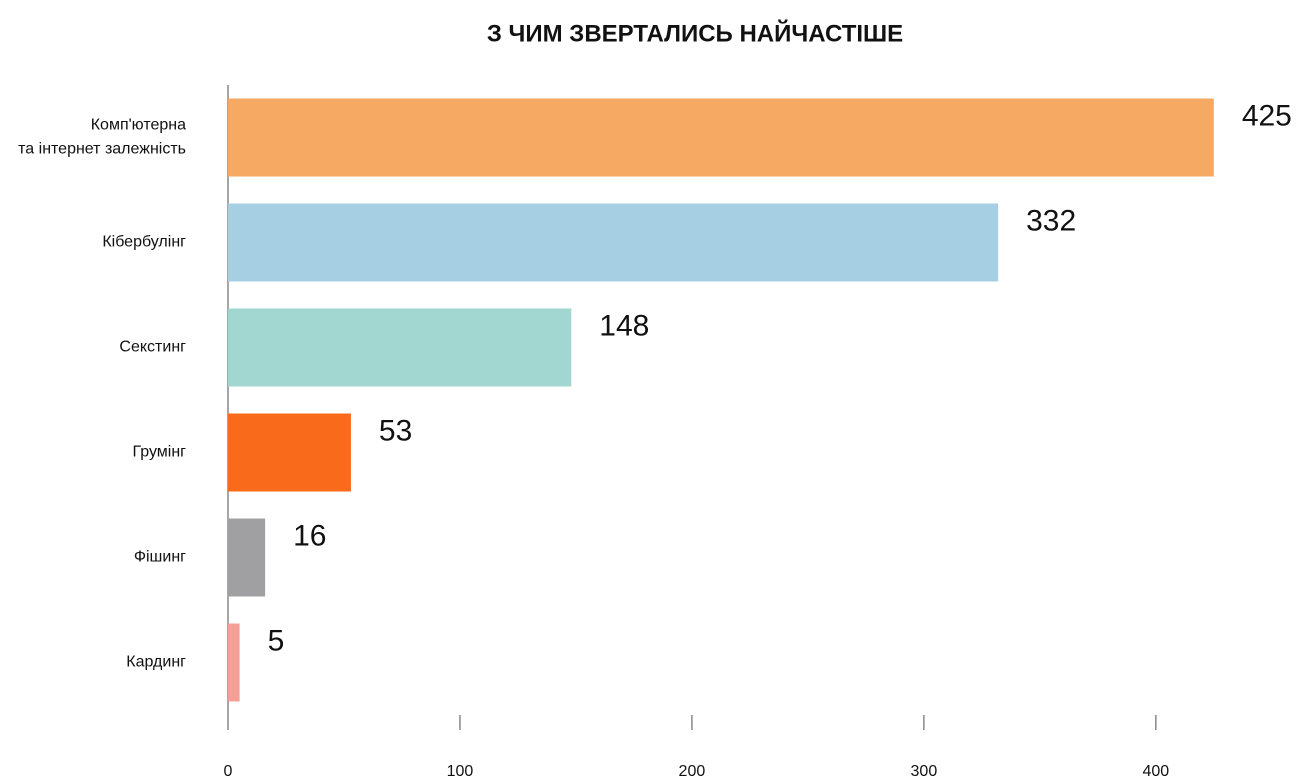 The height and width of the screenshot is (781, 1310). I want to click on x-tick-label: 200, so click(692, 771).